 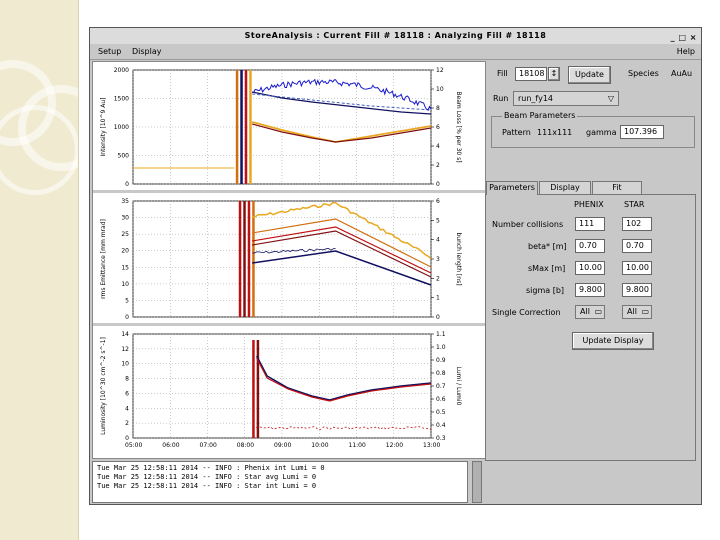 What do you see at coordinates (125, 284) in the screenshot?
I see `y-tick-label: 10` at bounding box center [125, 284].